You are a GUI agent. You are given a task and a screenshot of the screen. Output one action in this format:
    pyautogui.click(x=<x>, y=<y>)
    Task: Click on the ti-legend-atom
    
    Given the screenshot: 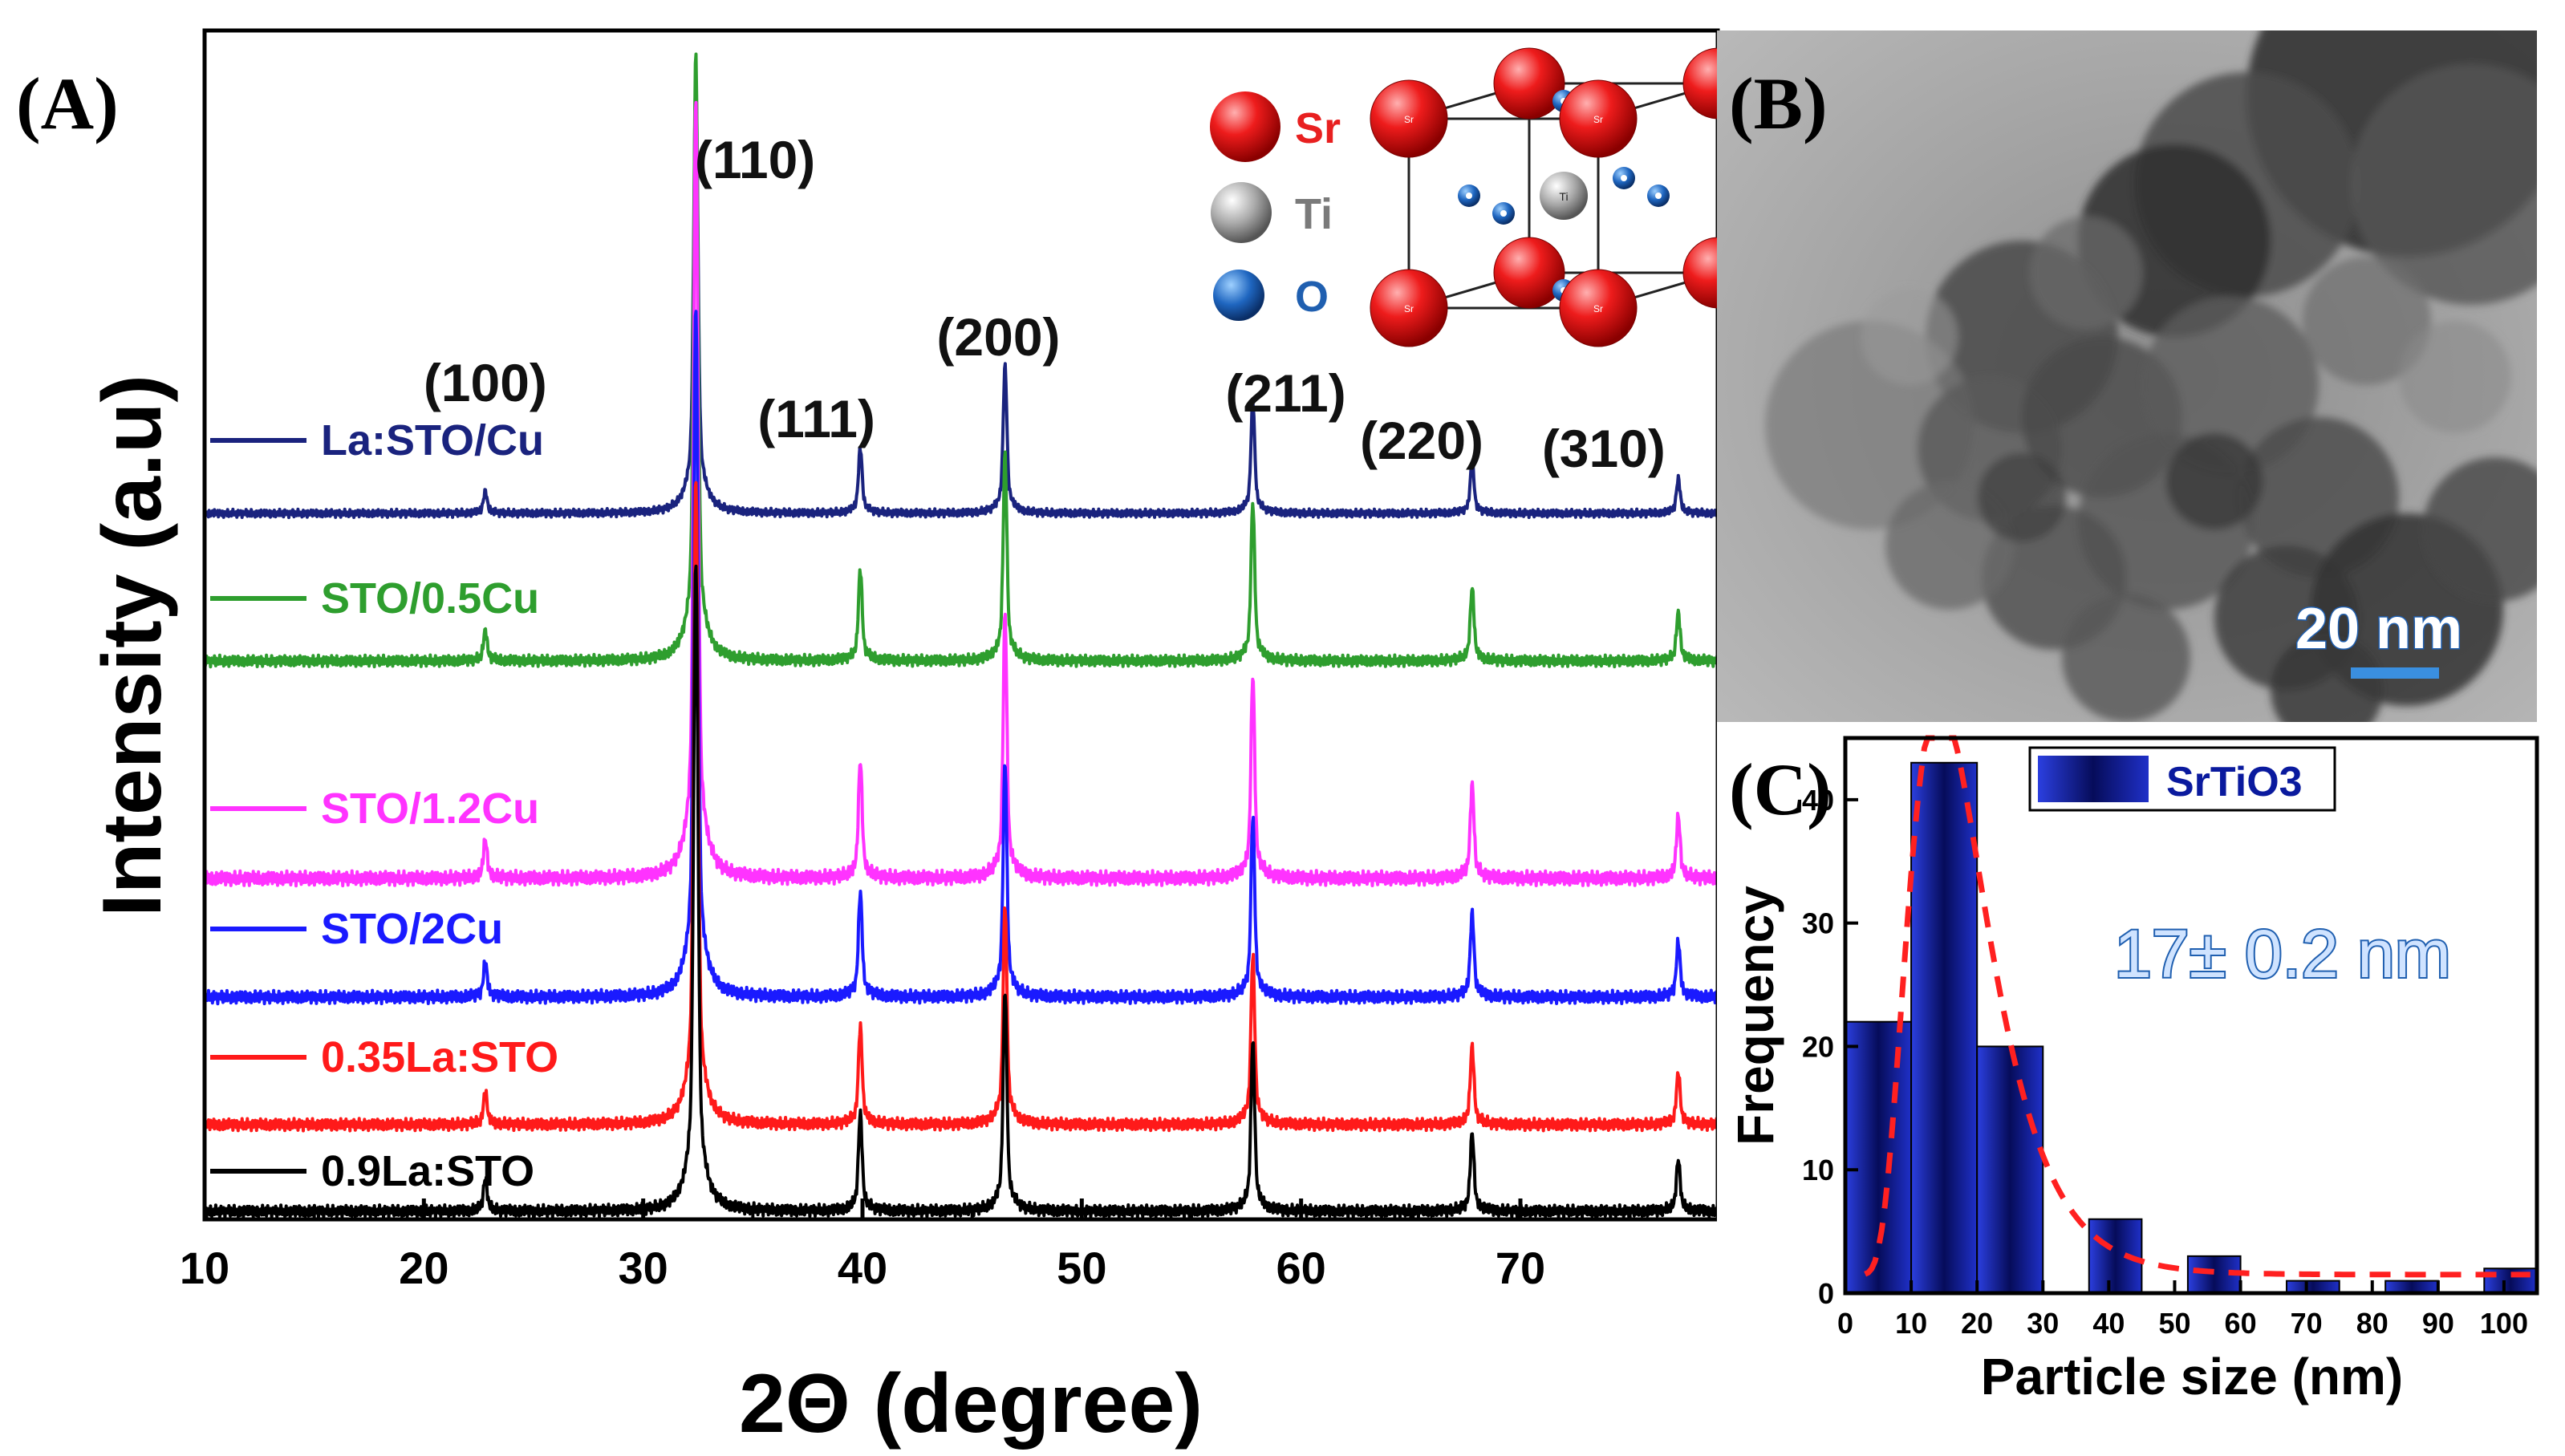 What is the action you would take?
    pyautogui.click(x=1242, y=212)
    